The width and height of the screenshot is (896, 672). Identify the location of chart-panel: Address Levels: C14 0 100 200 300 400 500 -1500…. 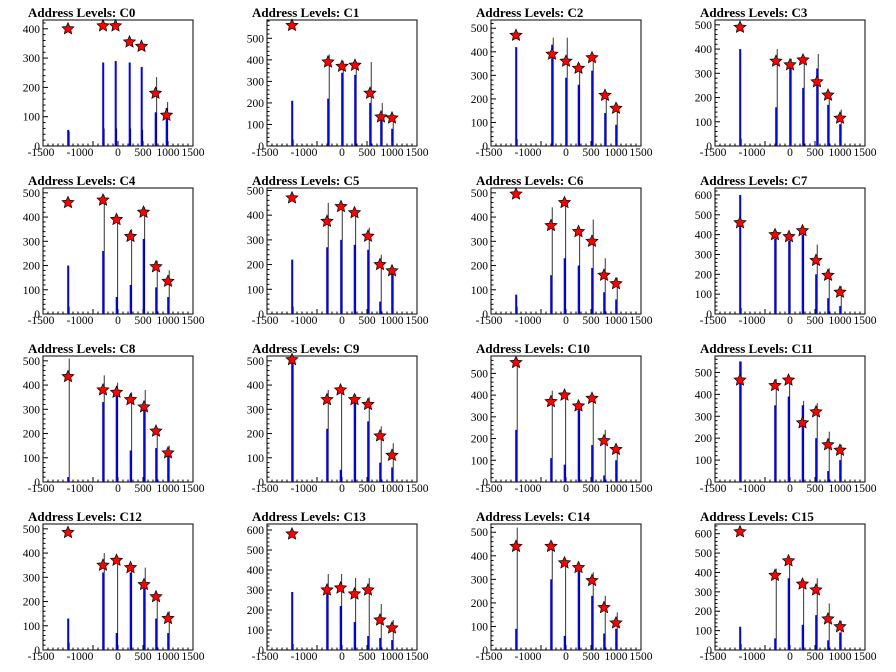
(560, 588).